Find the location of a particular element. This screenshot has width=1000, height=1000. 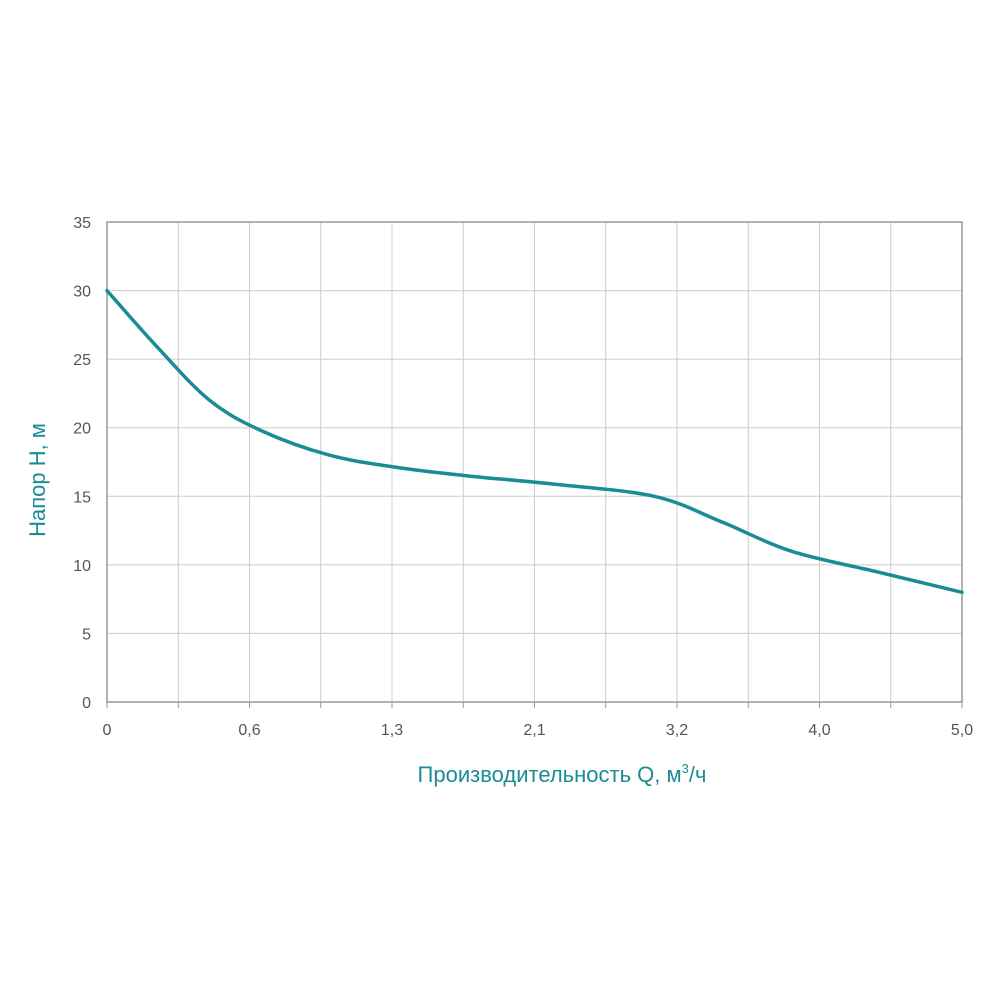

y-tick-label: 20 is located at coordinates (82, 429).